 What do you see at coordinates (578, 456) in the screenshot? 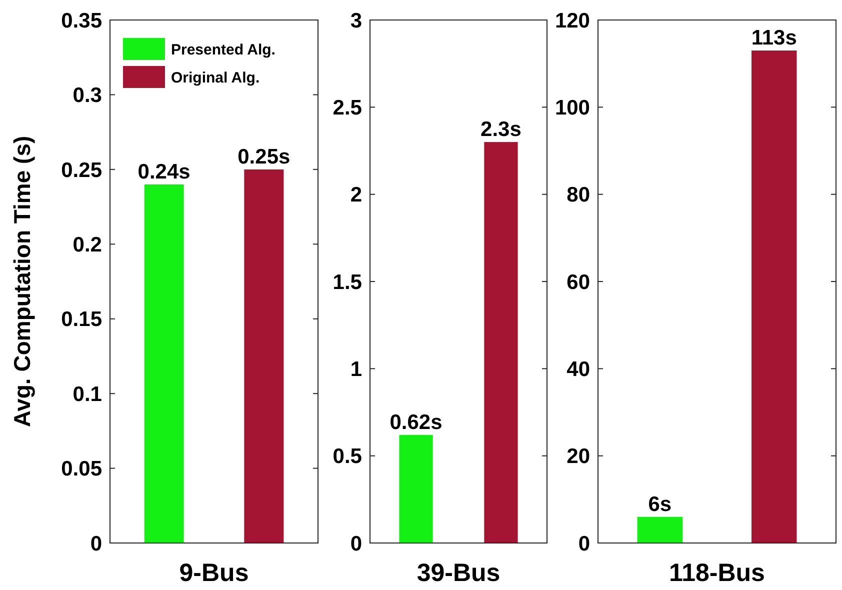
I see `y-tick-label: 20` at bounding box center [578, 456].